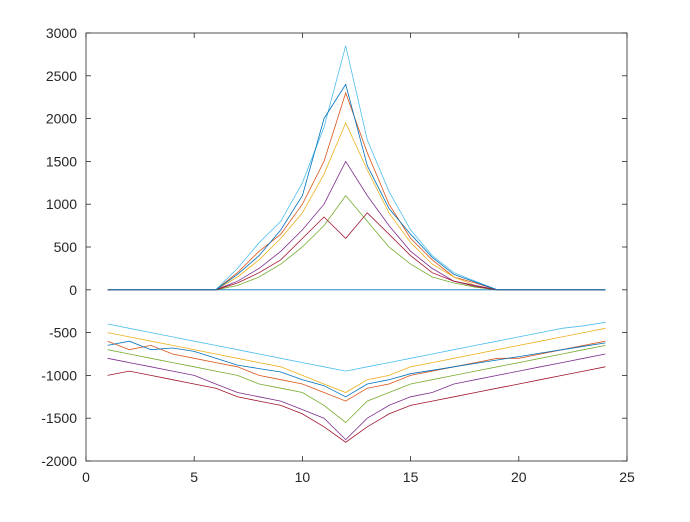 The image size is (690, 522). What do you see at coordinates (86, 477) in the screenshot?
I see `x-tick-label: 0` at bounding box center [86, 477].